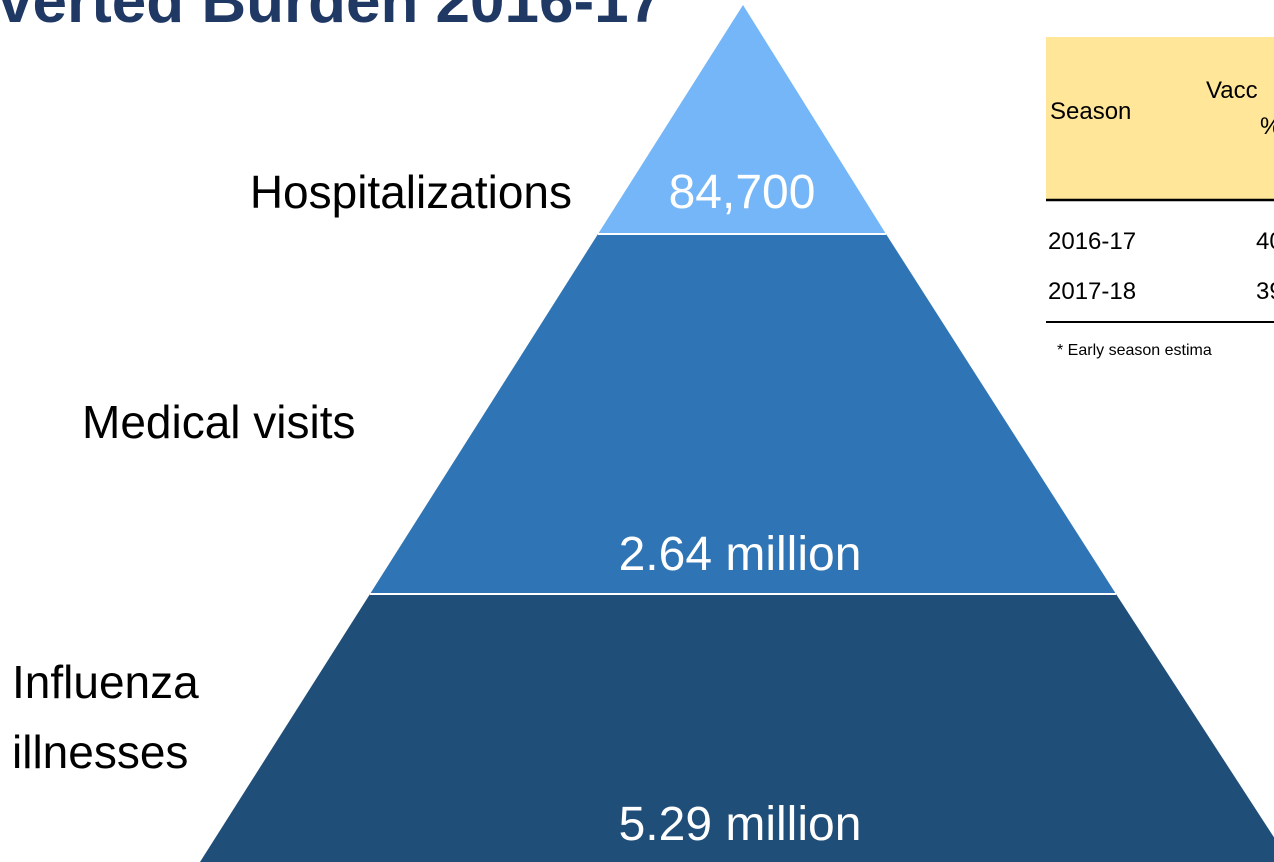 The height and width of the screenshot is (862, 1274). What do you see at coordinates (1265, 291) in the screenshot?
I see `table-cell: 39` at bounding box center [1265, 291].